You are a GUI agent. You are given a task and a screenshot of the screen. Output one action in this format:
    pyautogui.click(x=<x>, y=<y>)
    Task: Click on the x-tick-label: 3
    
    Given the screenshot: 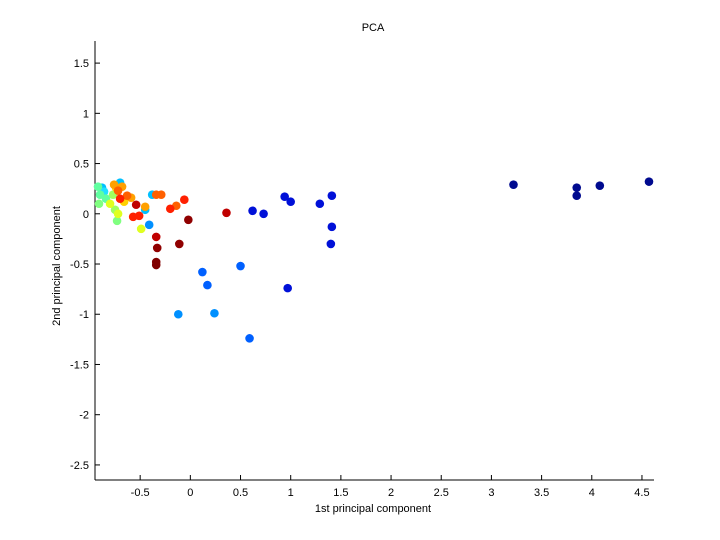 What is the action you would take?
    pyautogui.click(x=491, y=493)
    